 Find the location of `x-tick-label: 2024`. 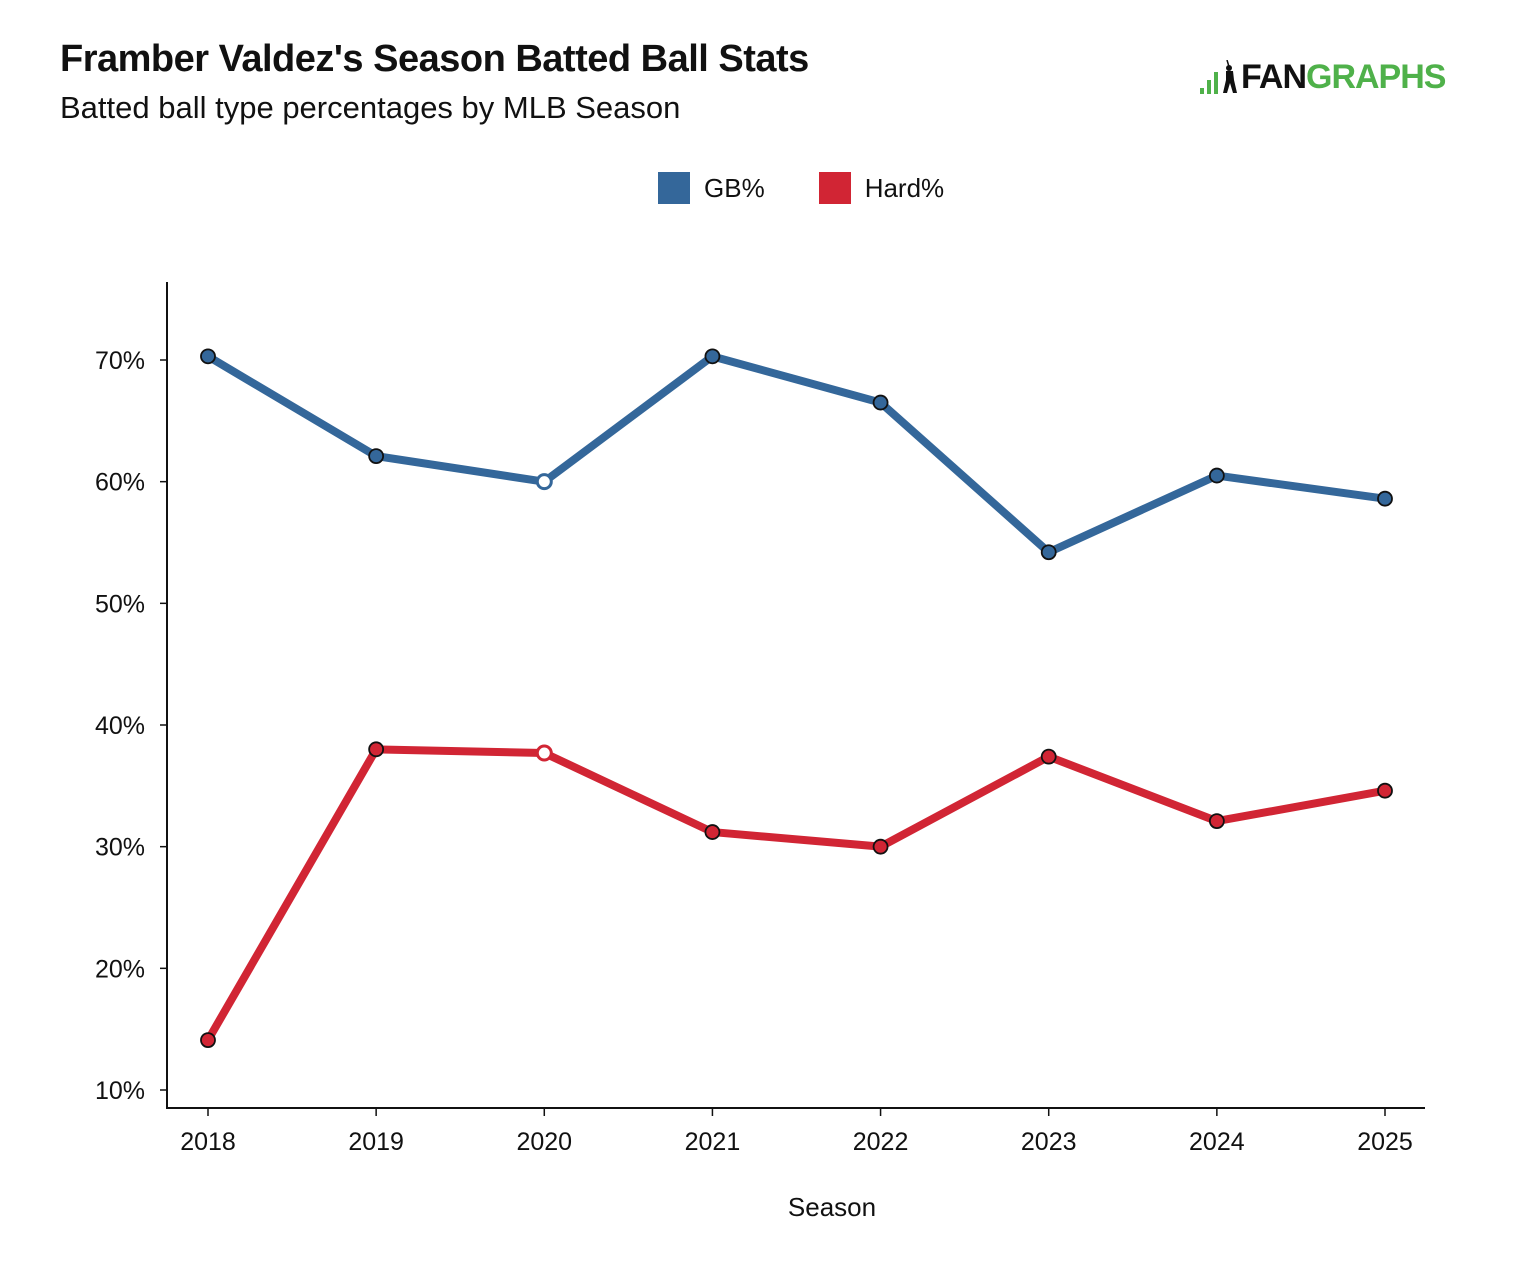

x-tick-label: 2024 is located at coordinates (1217, 1142).